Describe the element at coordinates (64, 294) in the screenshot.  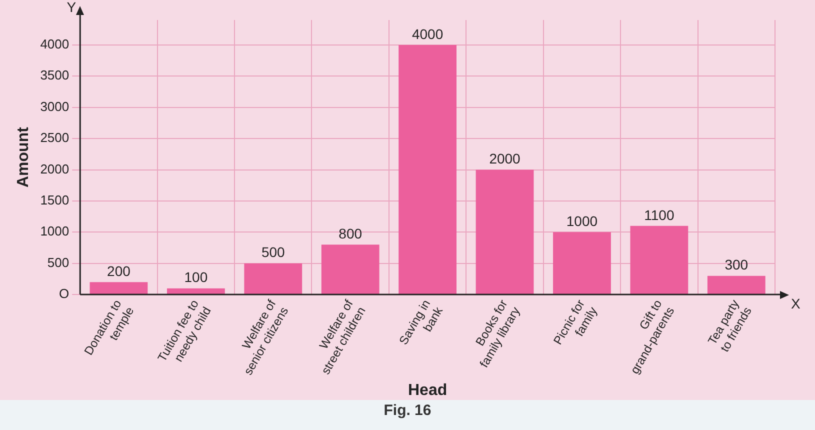
I see `y-tick-label: O` at that location.